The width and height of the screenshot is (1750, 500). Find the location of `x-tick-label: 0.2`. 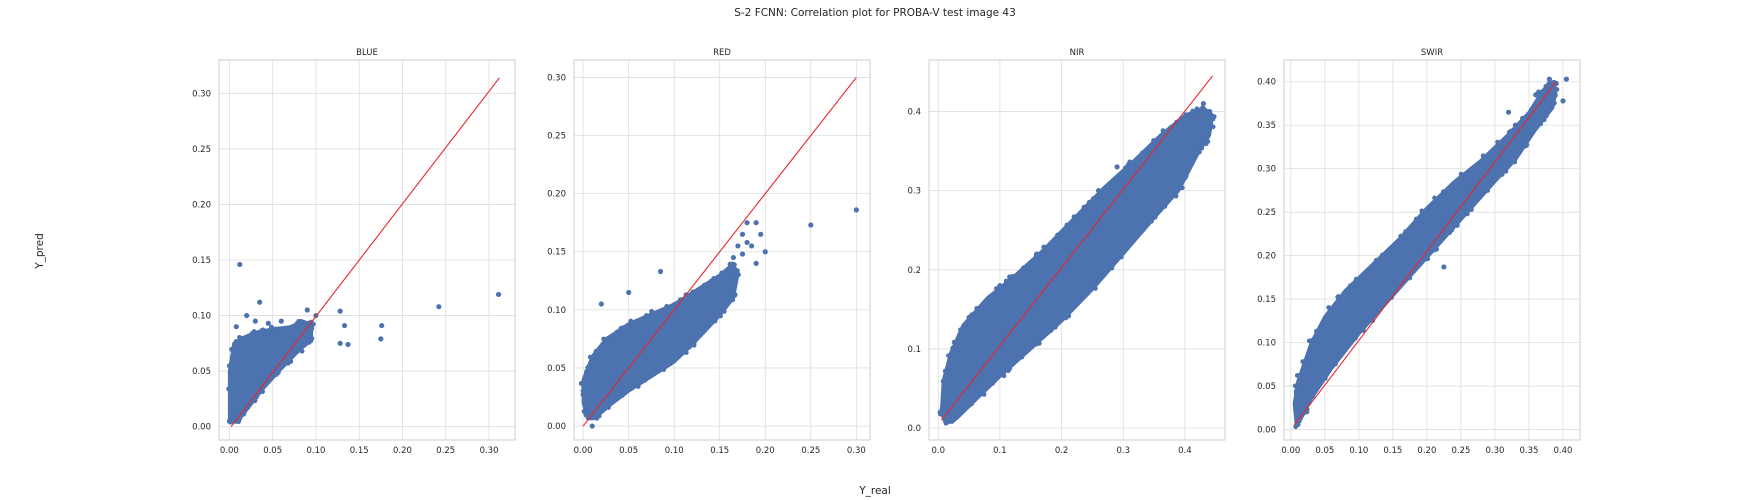

x-tick-label: 0.2 is located at coordinates (1062, 451).